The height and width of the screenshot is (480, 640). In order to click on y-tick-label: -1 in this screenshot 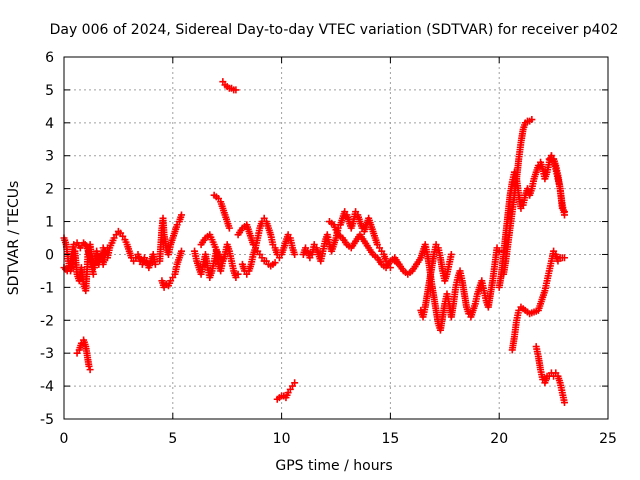, I will do `click(47, 288)`.